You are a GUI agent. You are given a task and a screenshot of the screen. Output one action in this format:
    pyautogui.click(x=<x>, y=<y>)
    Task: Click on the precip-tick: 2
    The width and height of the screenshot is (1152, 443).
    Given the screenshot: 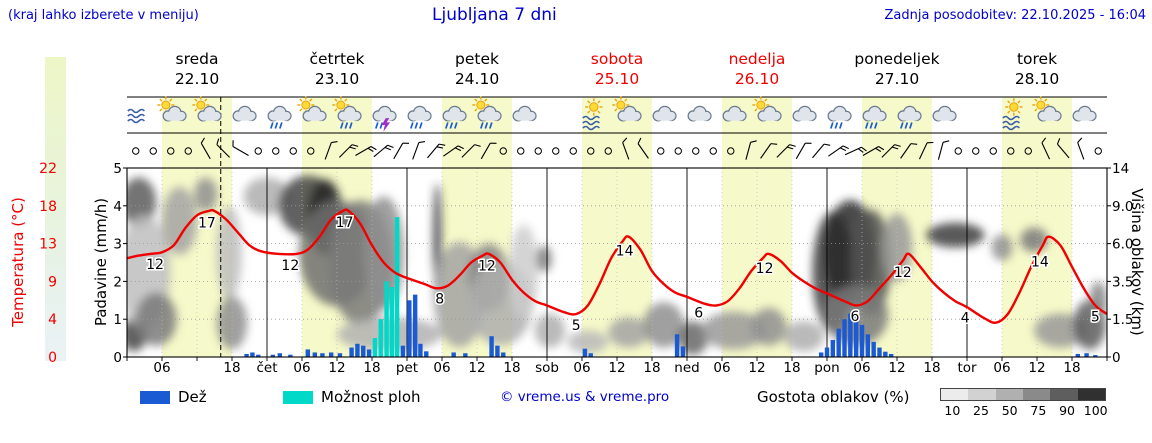 What is the action you would take?
    pyautogui.click(x=117, y=282)
    